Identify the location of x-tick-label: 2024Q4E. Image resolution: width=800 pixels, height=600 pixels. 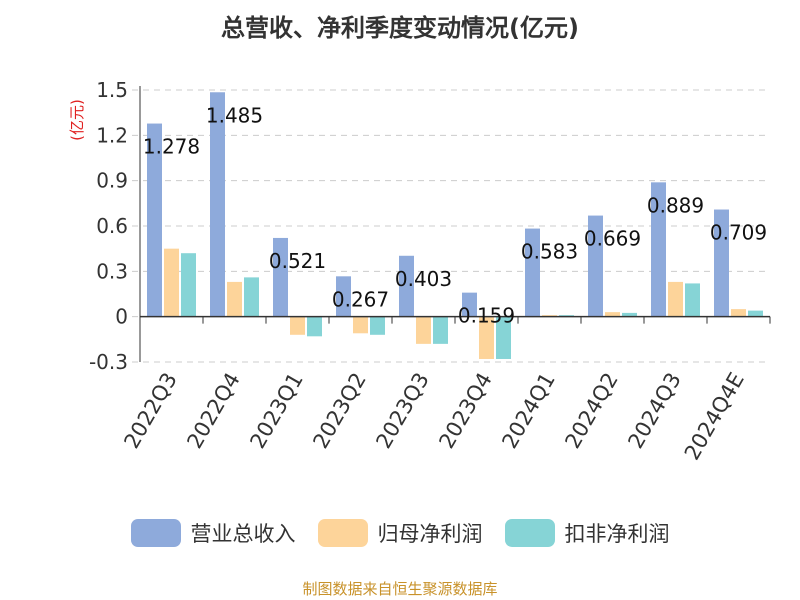
(714, 417).